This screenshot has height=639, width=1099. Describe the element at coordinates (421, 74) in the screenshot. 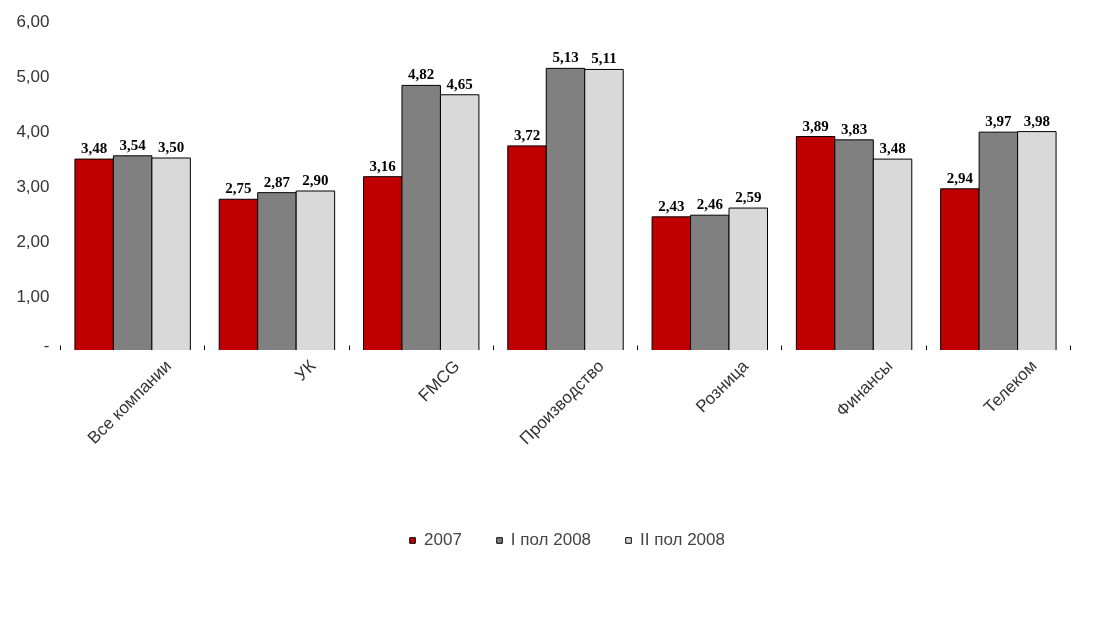

I see `data-label: 4,82` at that location.